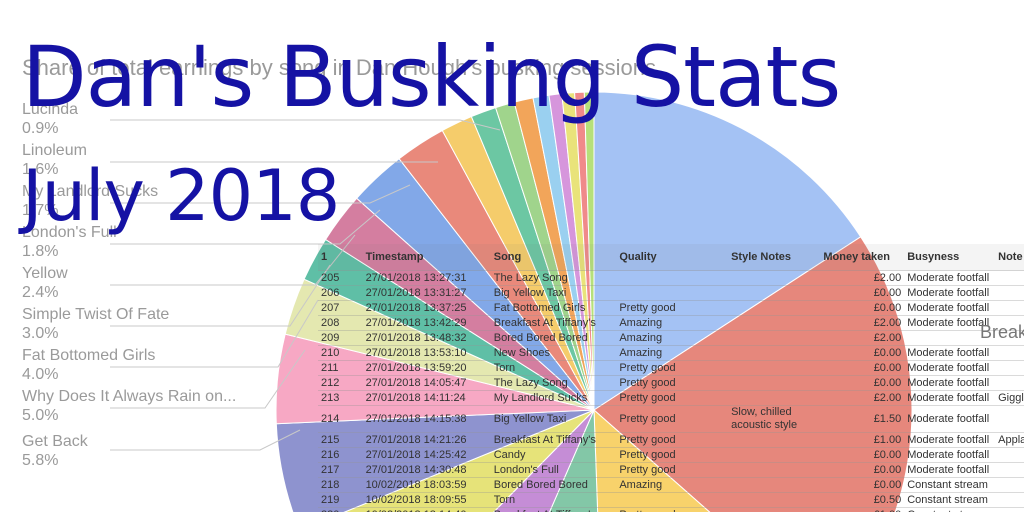  I want to click on table-cell: 10/02/2018 18:14:40, so click(426, 509).